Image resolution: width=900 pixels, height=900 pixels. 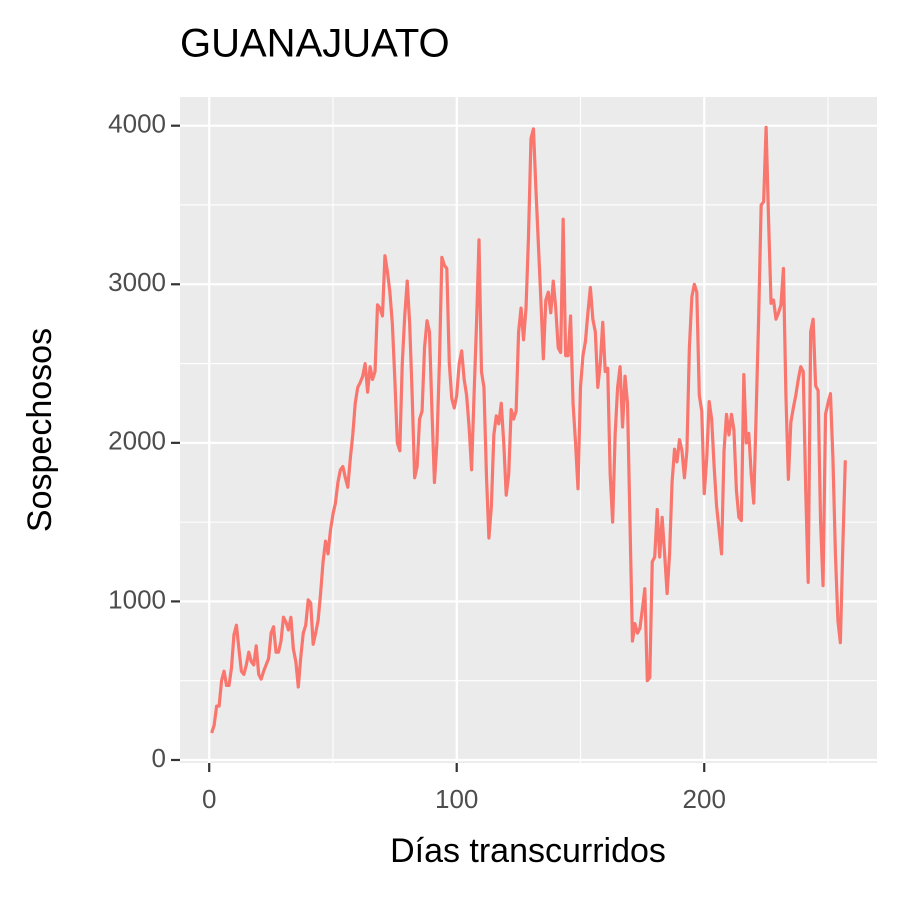 I want to click on x-tick-label: 0, so click(x=209, y=799).